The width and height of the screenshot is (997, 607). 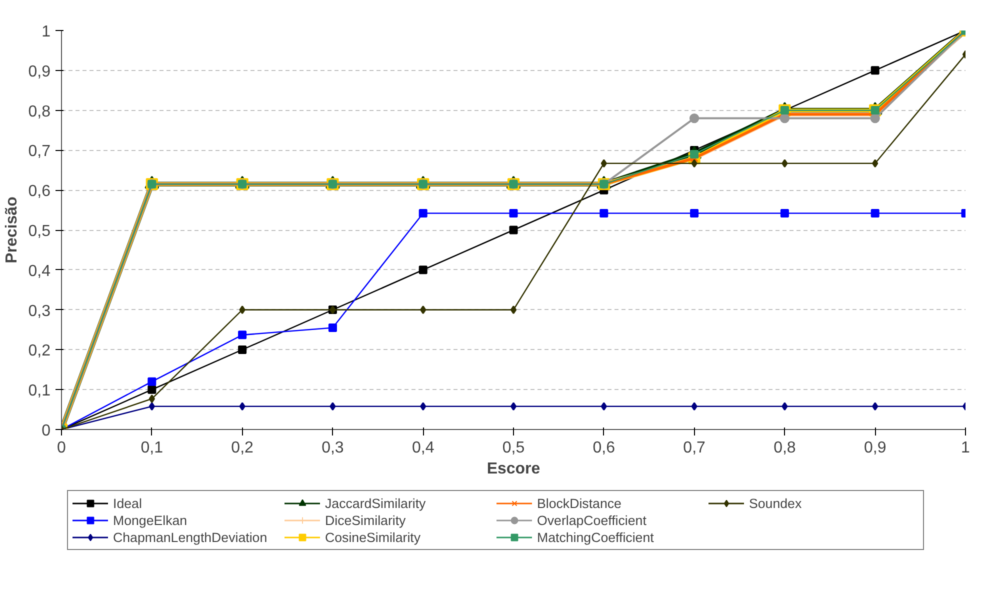 I want to click on x-tick-label: 1, so click(x=965, y=448).